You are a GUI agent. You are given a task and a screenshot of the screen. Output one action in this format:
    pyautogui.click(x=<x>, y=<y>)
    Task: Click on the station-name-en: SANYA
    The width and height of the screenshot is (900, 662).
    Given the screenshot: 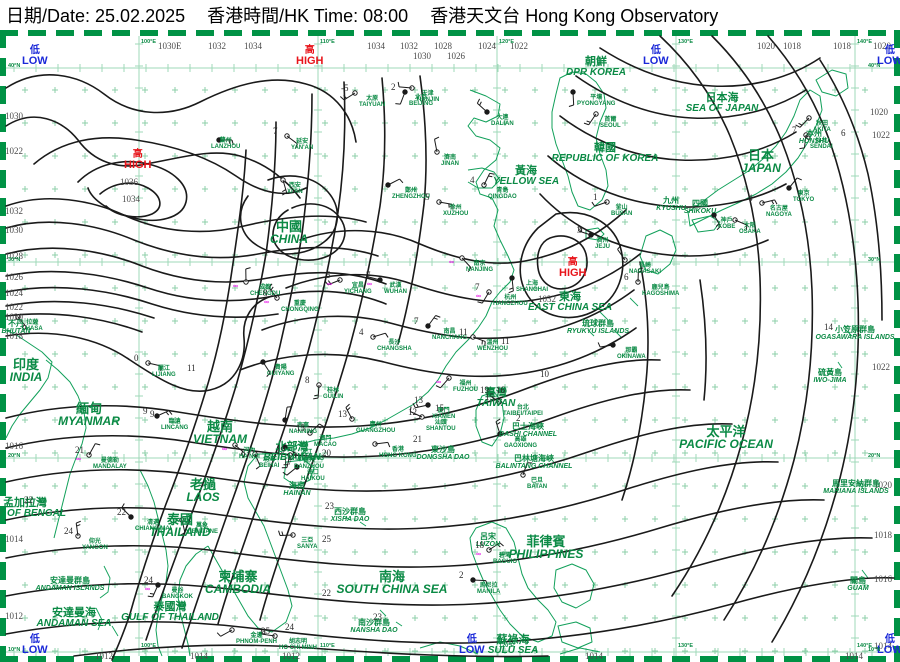 What is the action you would take?
    pyautogui.click(x=307, y=547)
    